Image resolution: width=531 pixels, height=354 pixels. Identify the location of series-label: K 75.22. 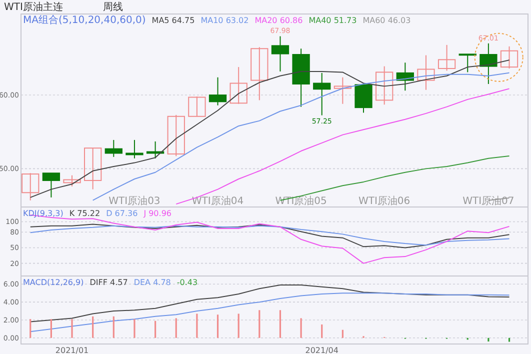
(84, 213).